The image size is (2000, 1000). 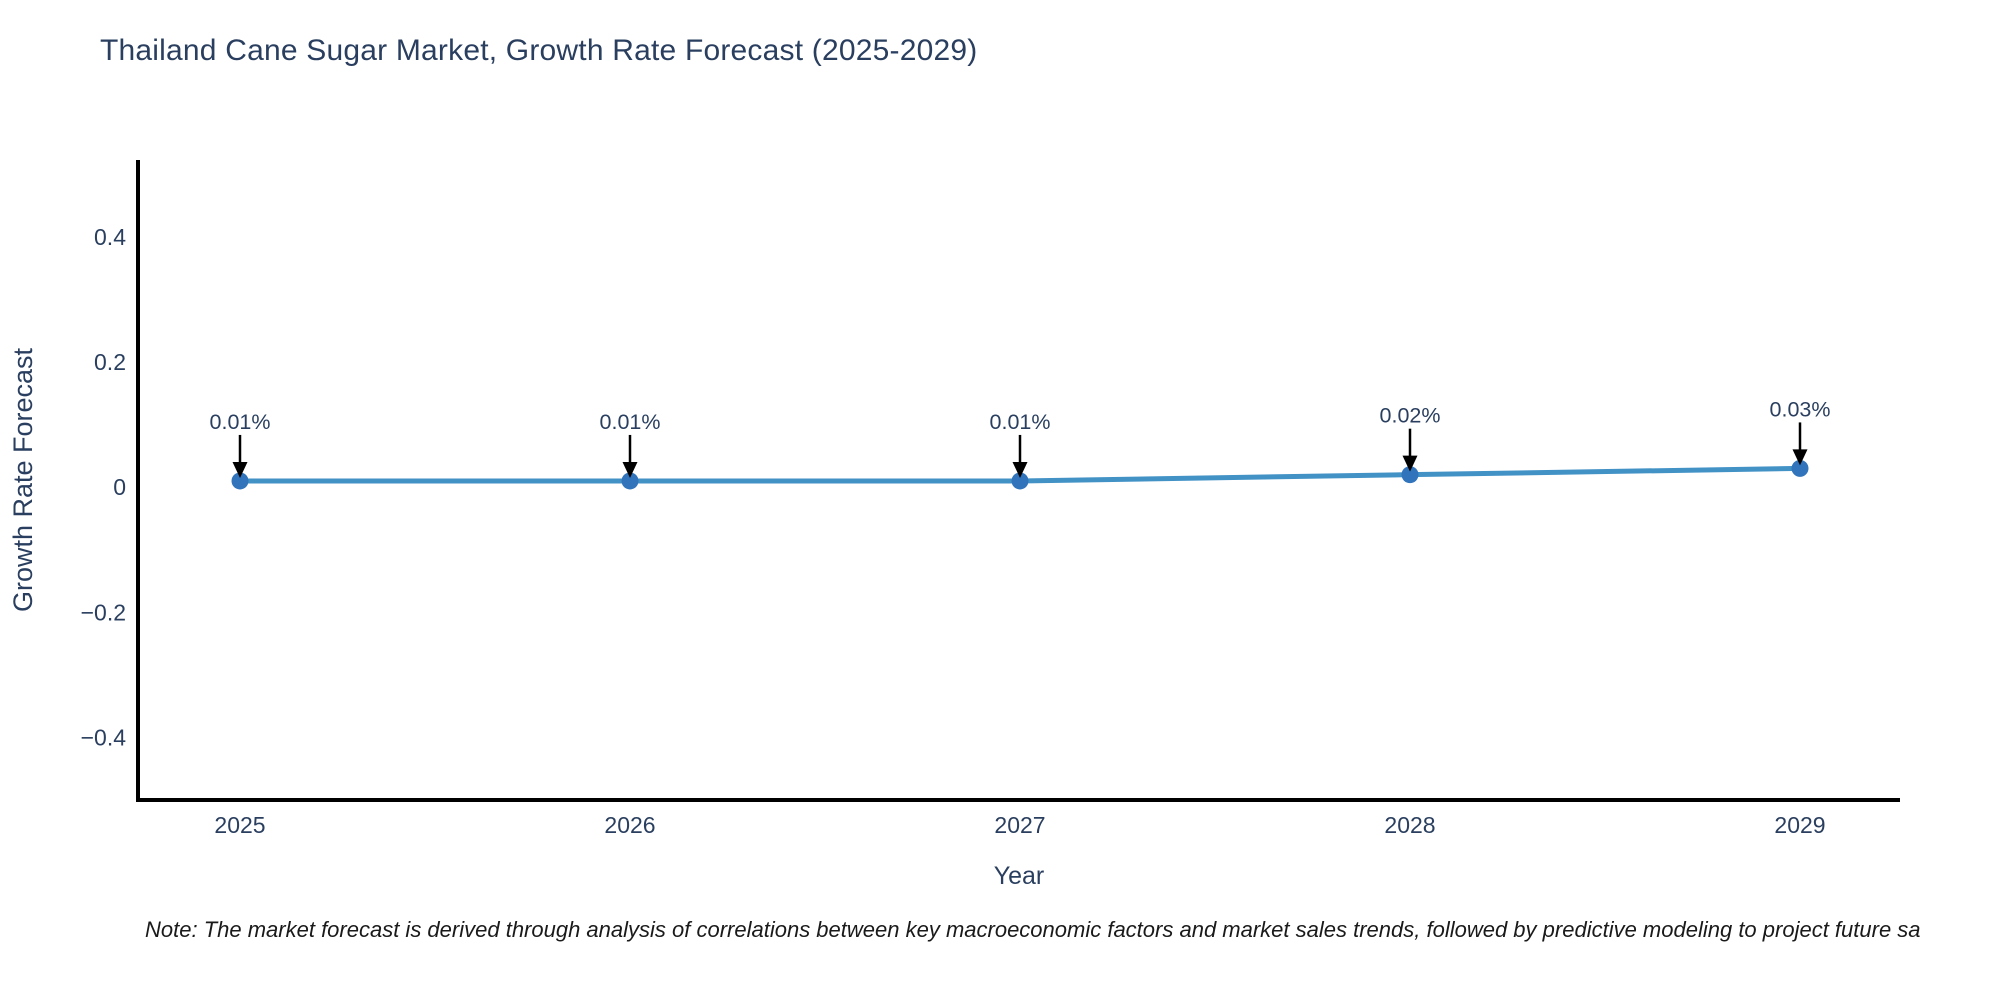 What do you see at coordinates (1409, 825) in the screenshot?
I see `x-tick-label: 2028` at bounding box center [1409, 825].